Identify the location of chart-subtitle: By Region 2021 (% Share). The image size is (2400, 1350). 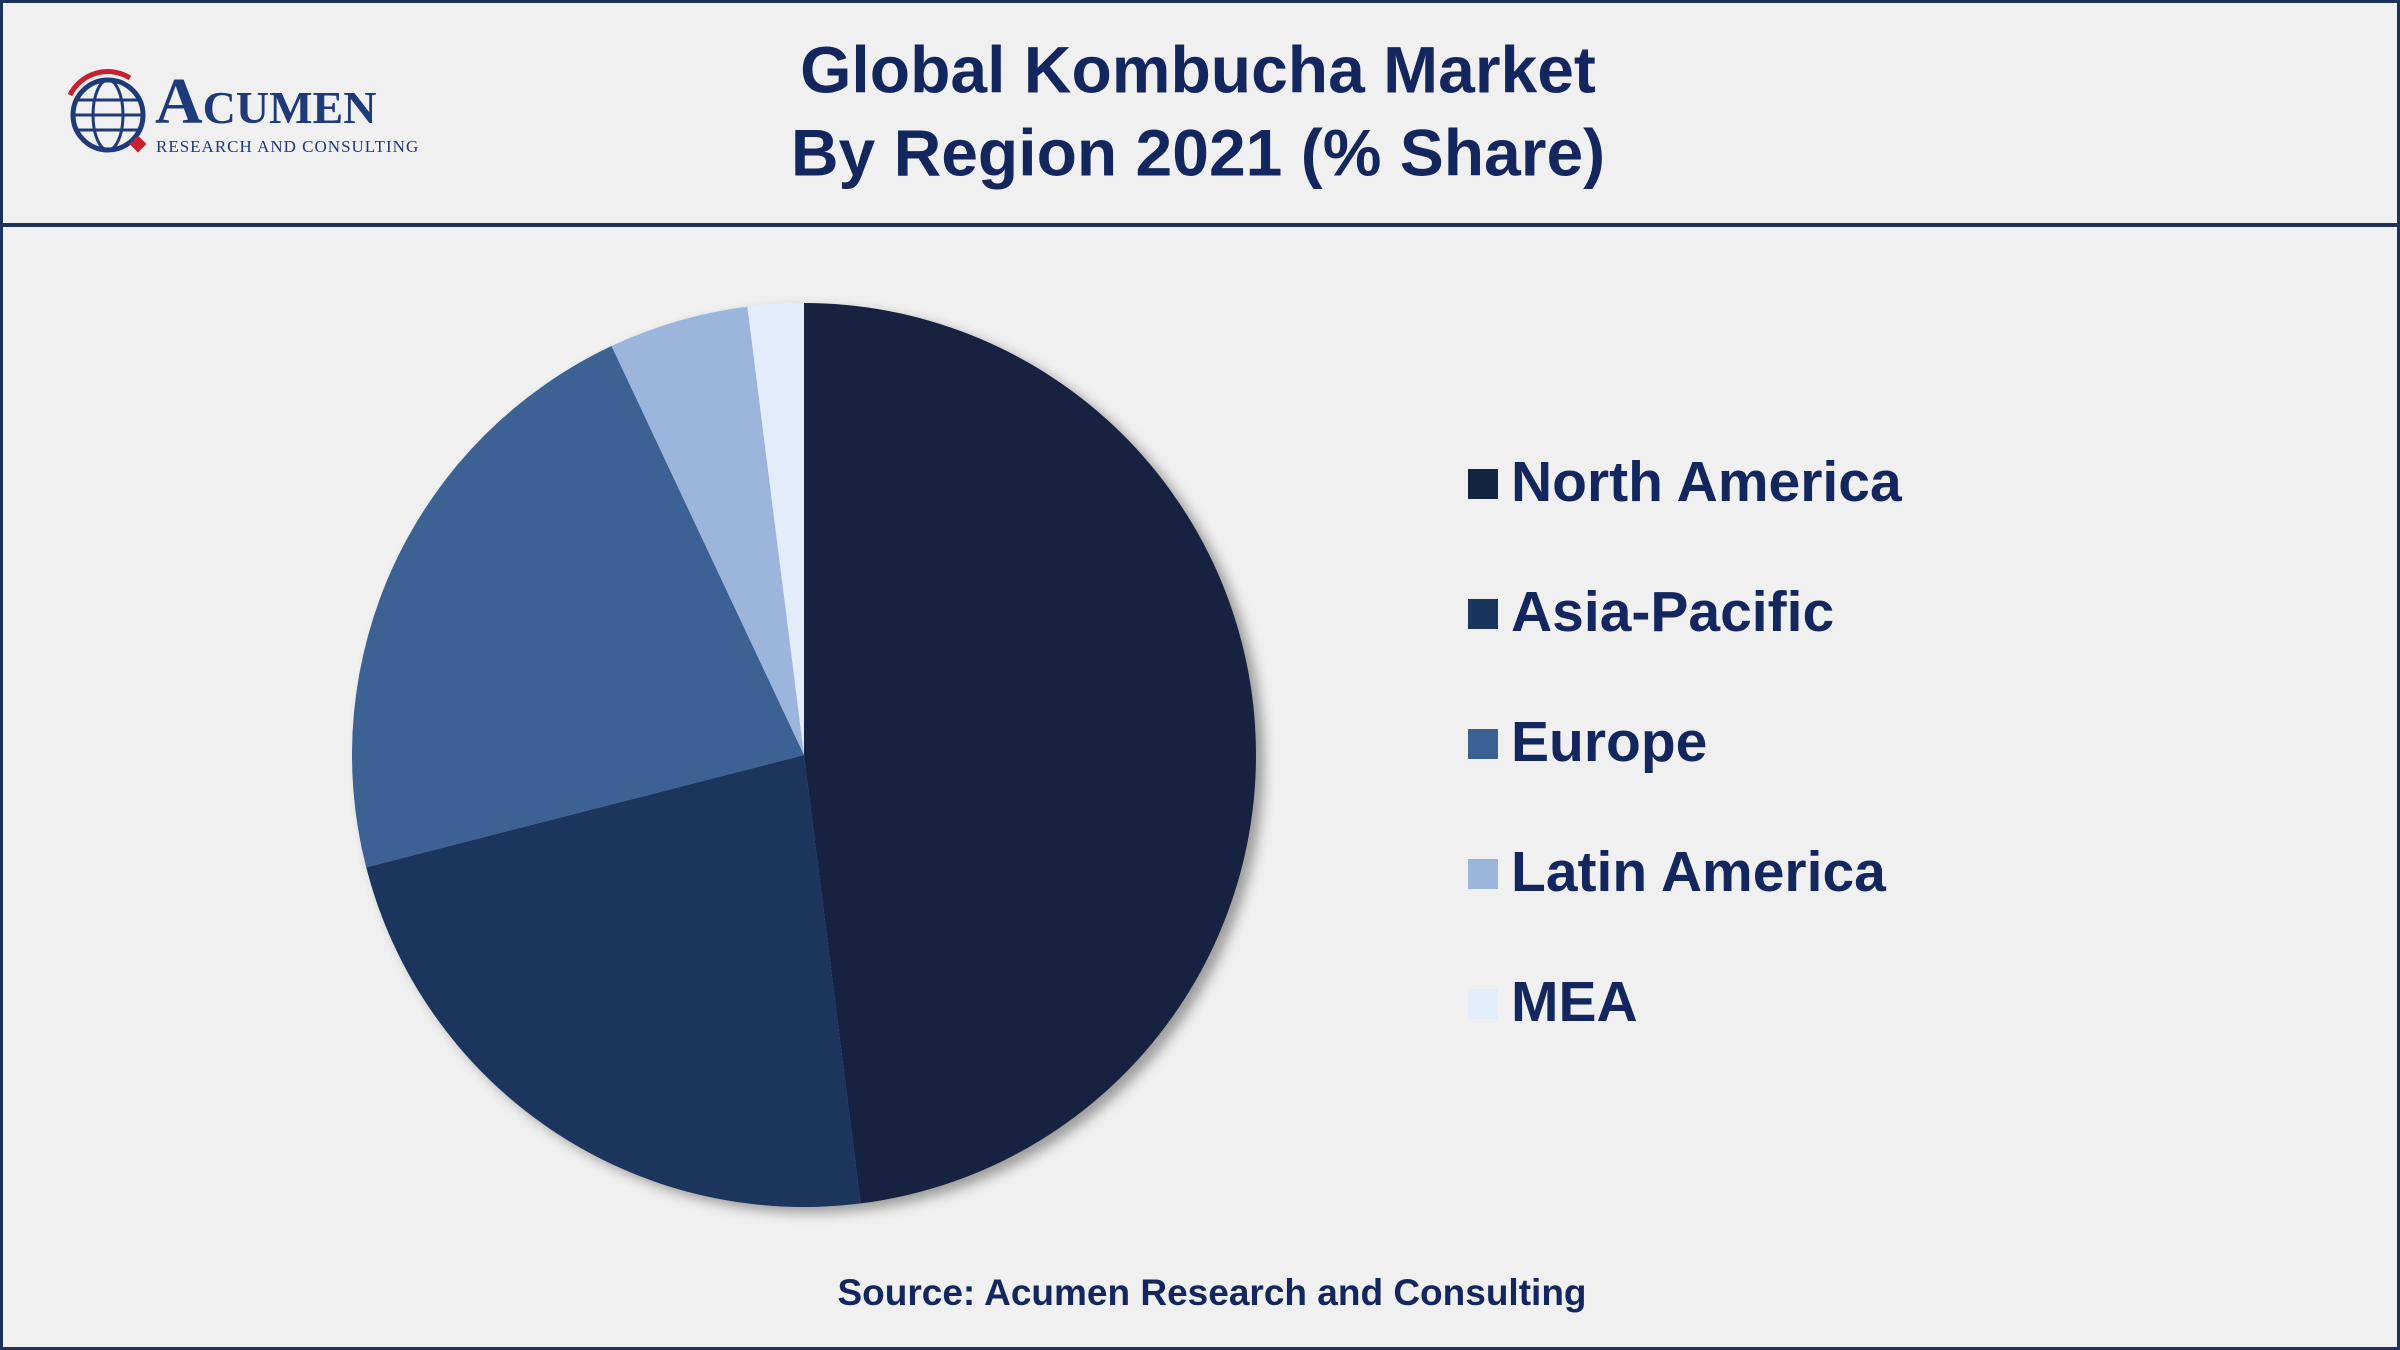
(1198, 152).